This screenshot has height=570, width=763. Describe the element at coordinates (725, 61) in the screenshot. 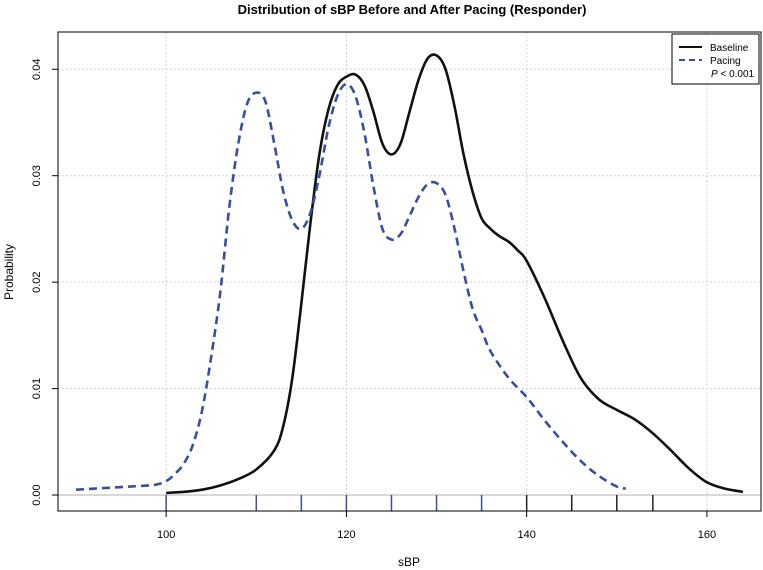

I see `legend-label-pacing: Pacing` at that location.